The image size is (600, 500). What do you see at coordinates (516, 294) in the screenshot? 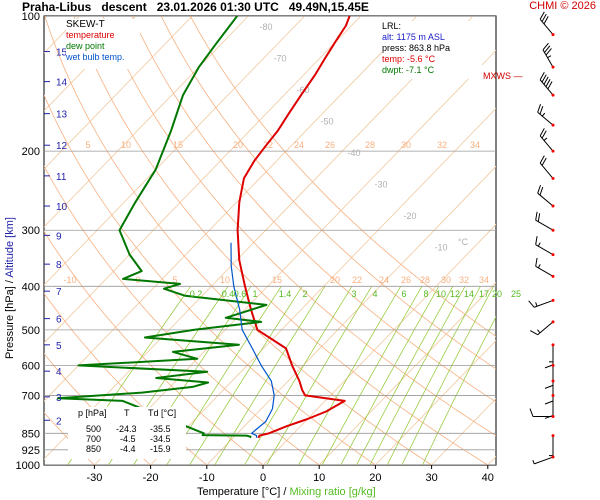
I see `mixing-ratio-label: 25` at bounding box center [516, 294].